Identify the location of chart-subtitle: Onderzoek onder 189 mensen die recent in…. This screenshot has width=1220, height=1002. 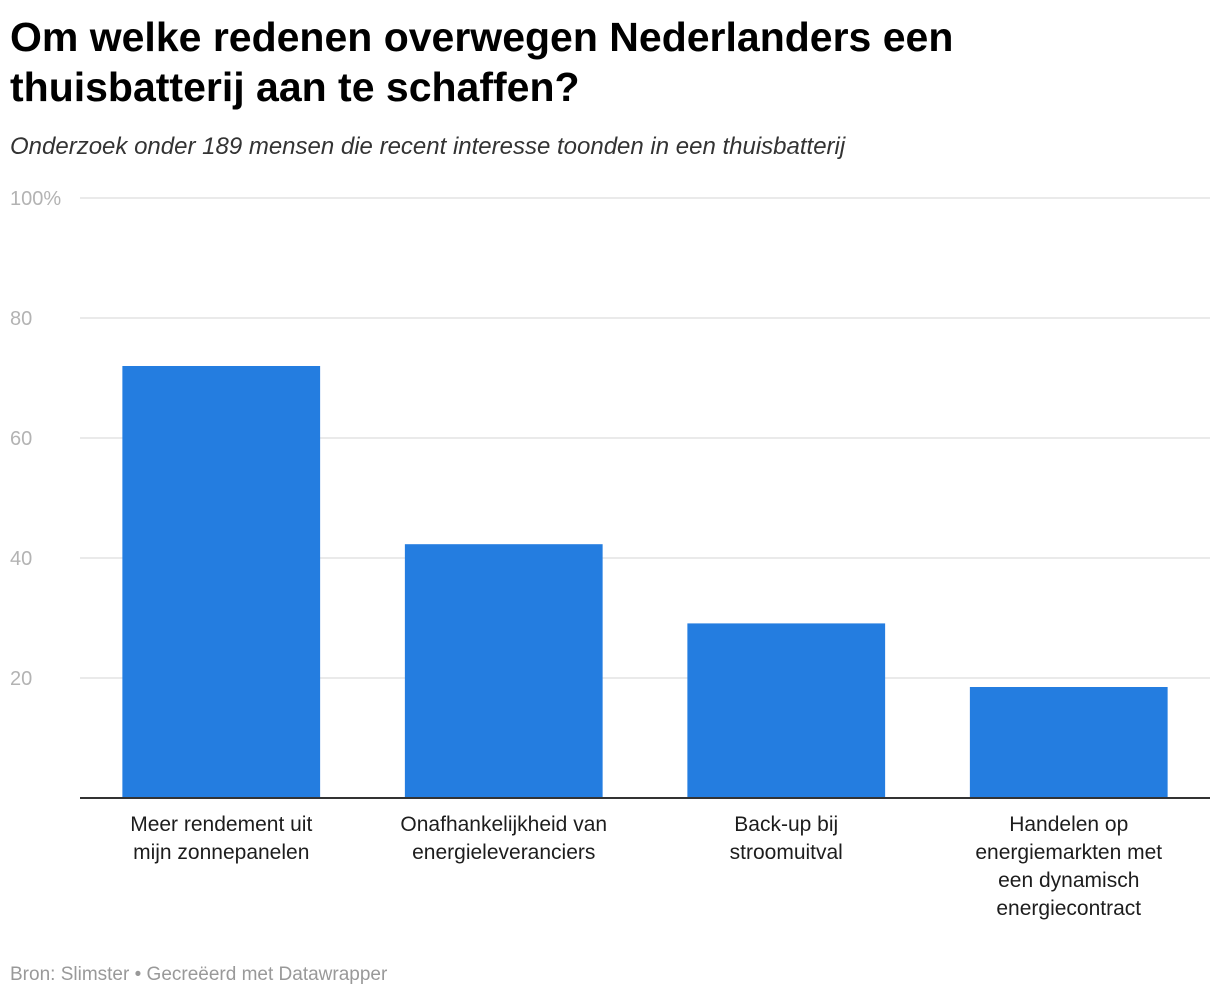
(428, 146).